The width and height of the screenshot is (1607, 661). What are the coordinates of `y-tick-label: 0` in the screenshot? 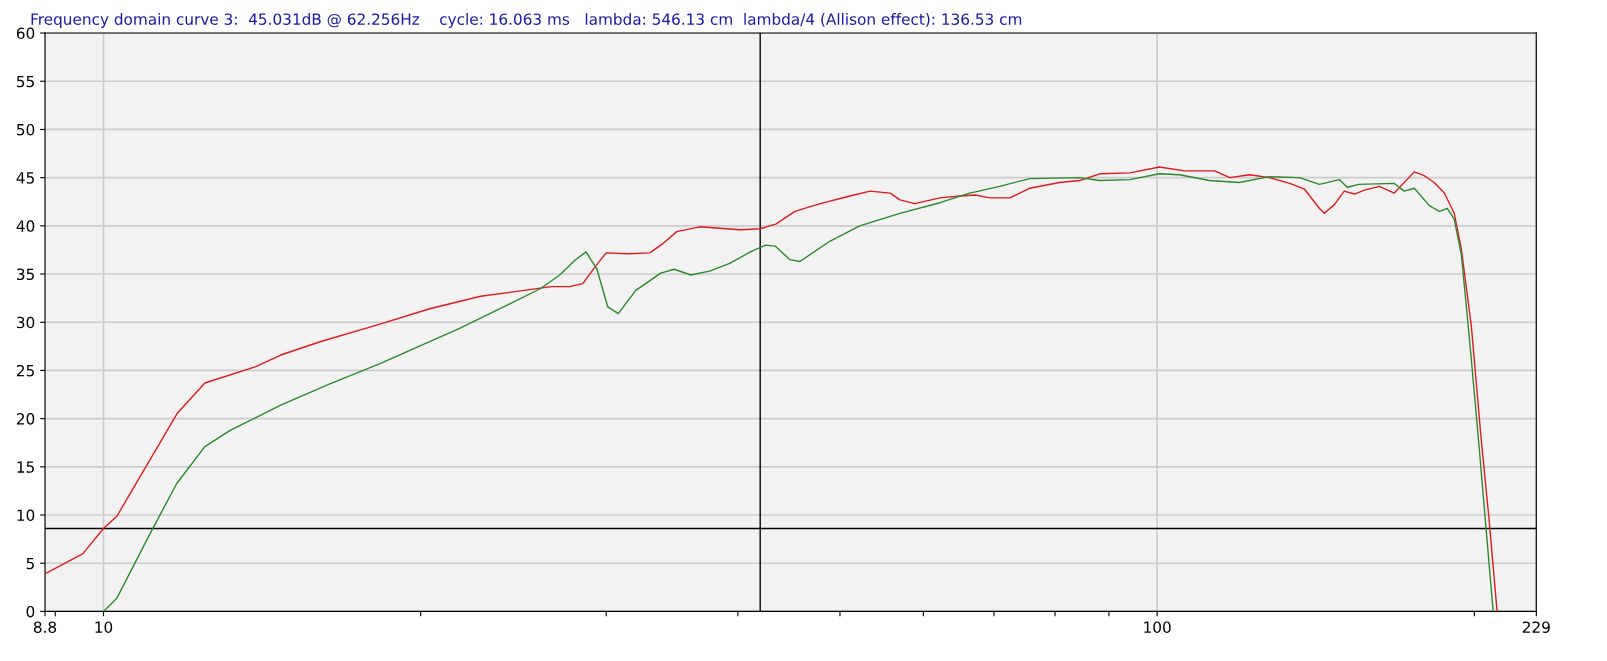 It's located at (30, 611).